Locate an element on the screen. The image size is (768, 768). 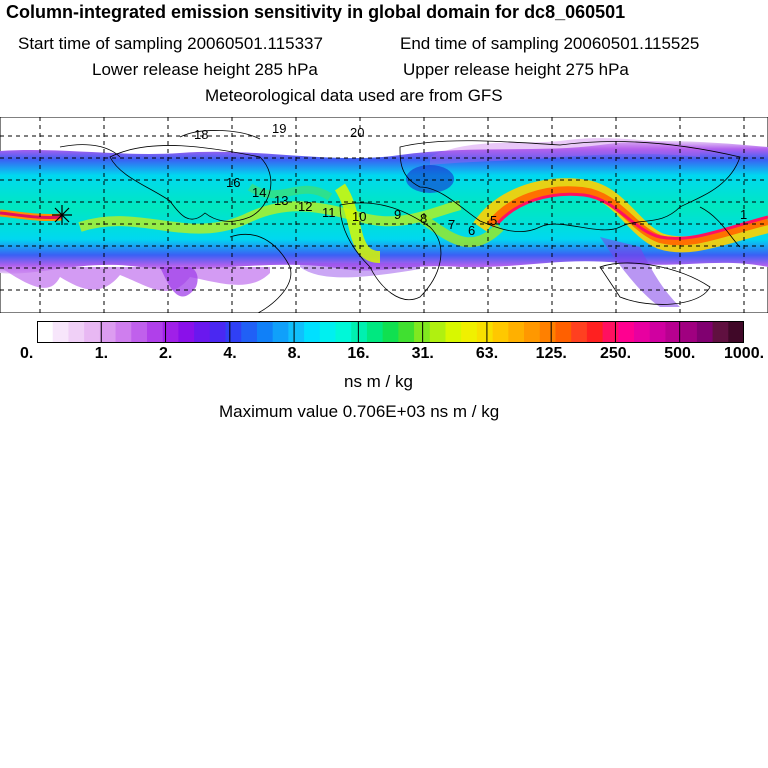
asterisk-icon is located at coordinates (62, 215).